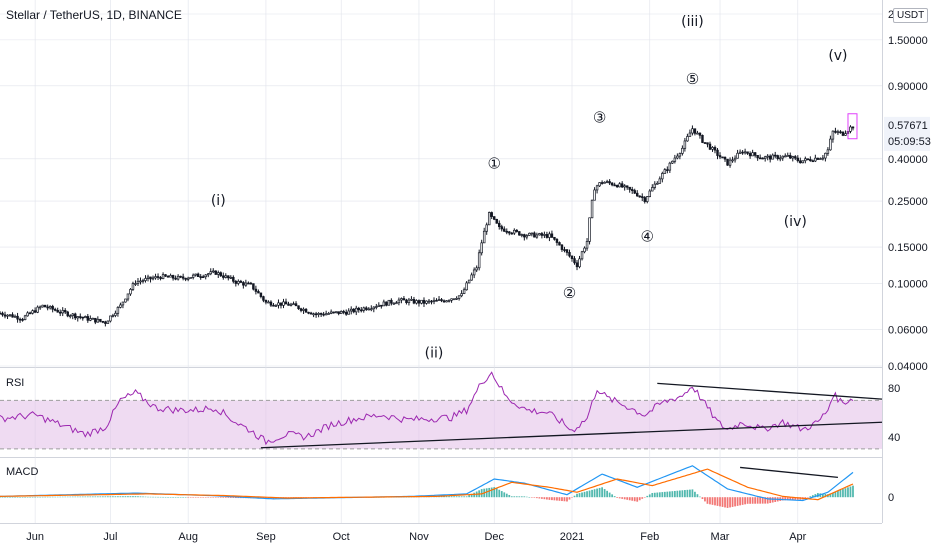 The width and height of the screenshot is (932, 550). What do you see at coordinates (341, 537) in the screenshot?
I see `x-tick-label: Oct` at bounding box center [341, 537].